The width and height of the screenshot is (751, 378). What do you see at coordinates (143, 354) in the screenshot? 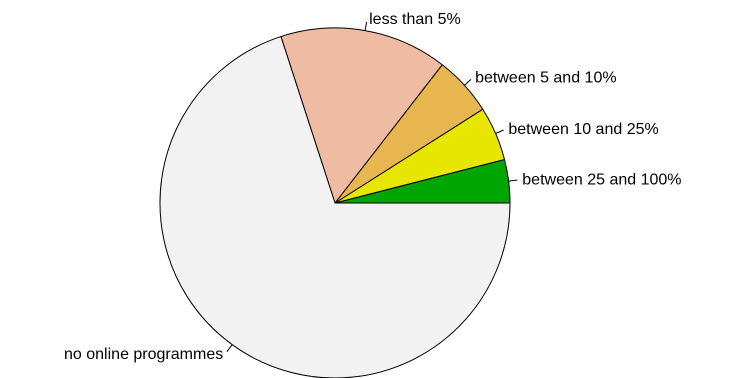
I see `slice-label-no-online-programmes: no online programmes` at bounding box center [143, 354].